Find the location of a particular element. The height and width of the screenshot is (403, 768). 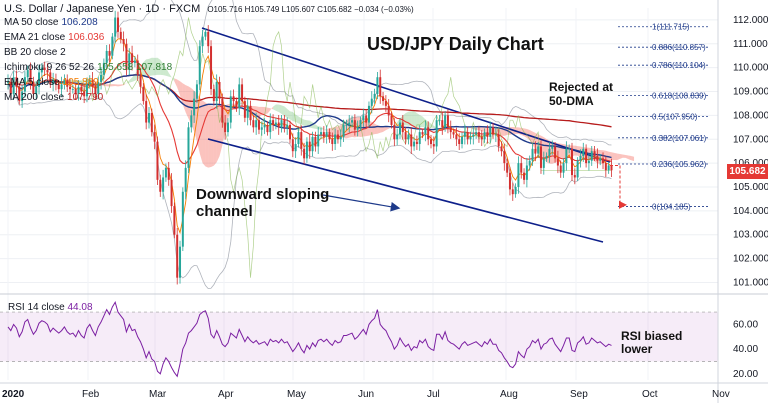

last-price-badge: 105.682 is located at coordinates (747, 171).